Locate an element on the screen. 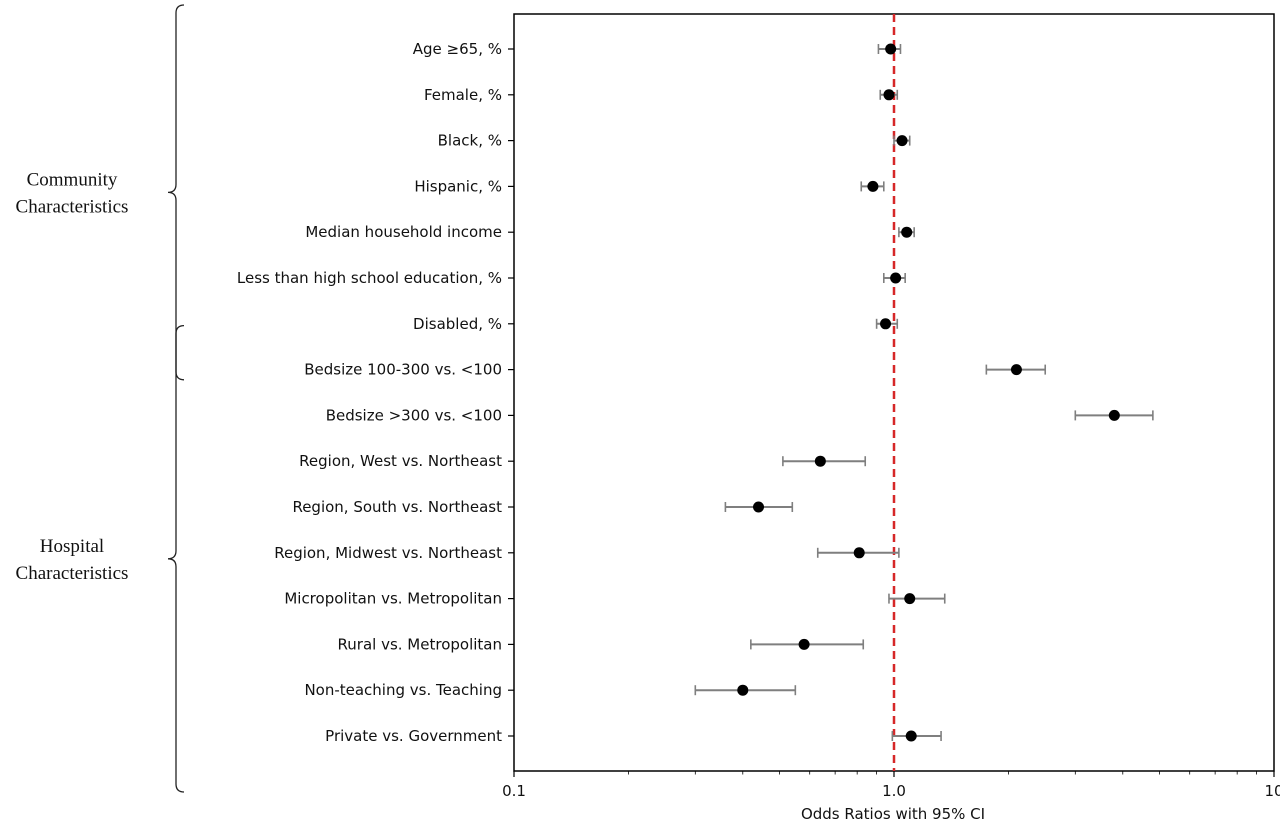  row-label: Private vs. Government is located at coordinates (413, 736).